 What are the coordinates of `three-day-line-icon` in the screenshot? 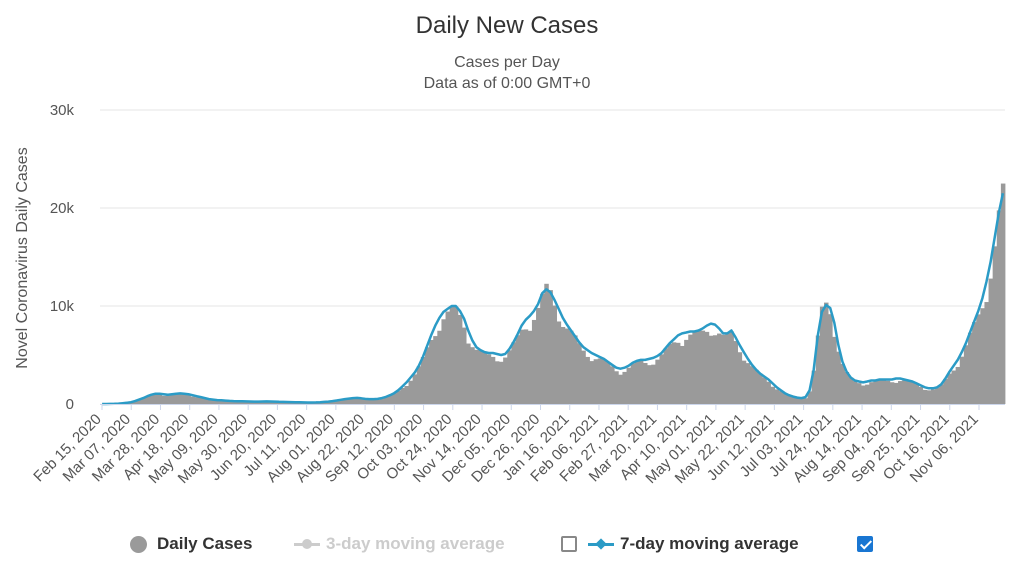 It's located at (307, 544).